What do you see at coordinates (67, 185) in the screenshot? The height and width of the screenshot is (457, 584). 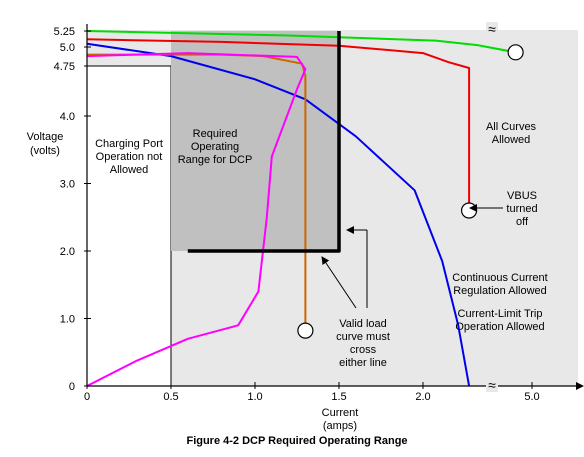 I see `y-tick-label: 3.0` at bounding box center [67, 185].